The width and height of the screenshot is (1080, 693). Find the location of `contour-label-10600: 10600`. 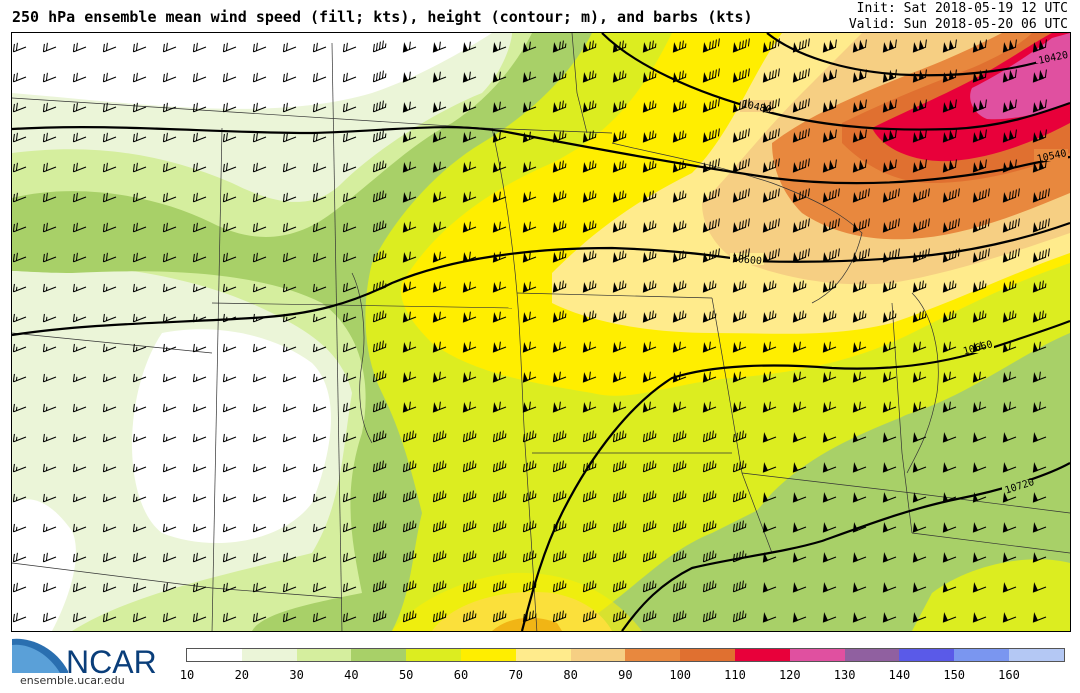

contour-label-10600: 10600 is located at coordinates (746, 261).